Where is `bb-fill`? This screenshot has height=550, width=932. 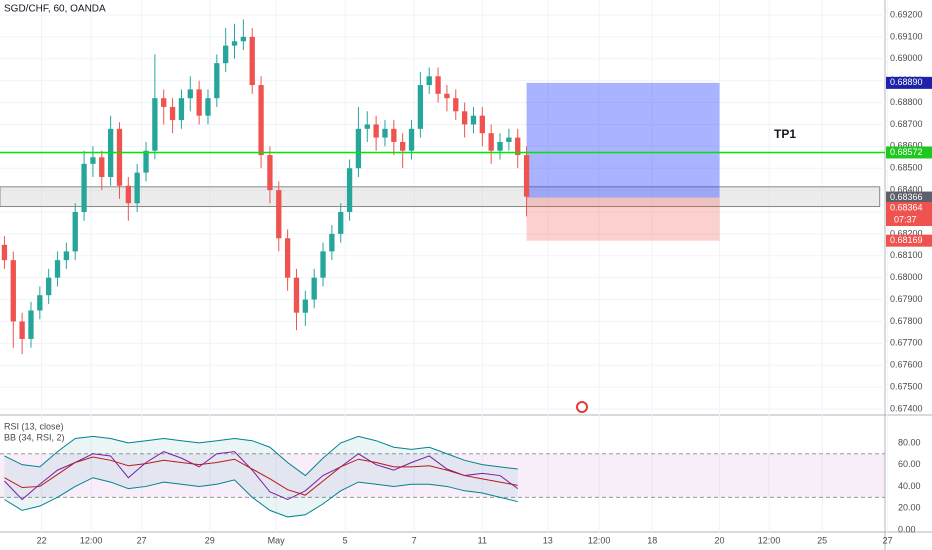
bb-fill is located at coordinates (261, 476).